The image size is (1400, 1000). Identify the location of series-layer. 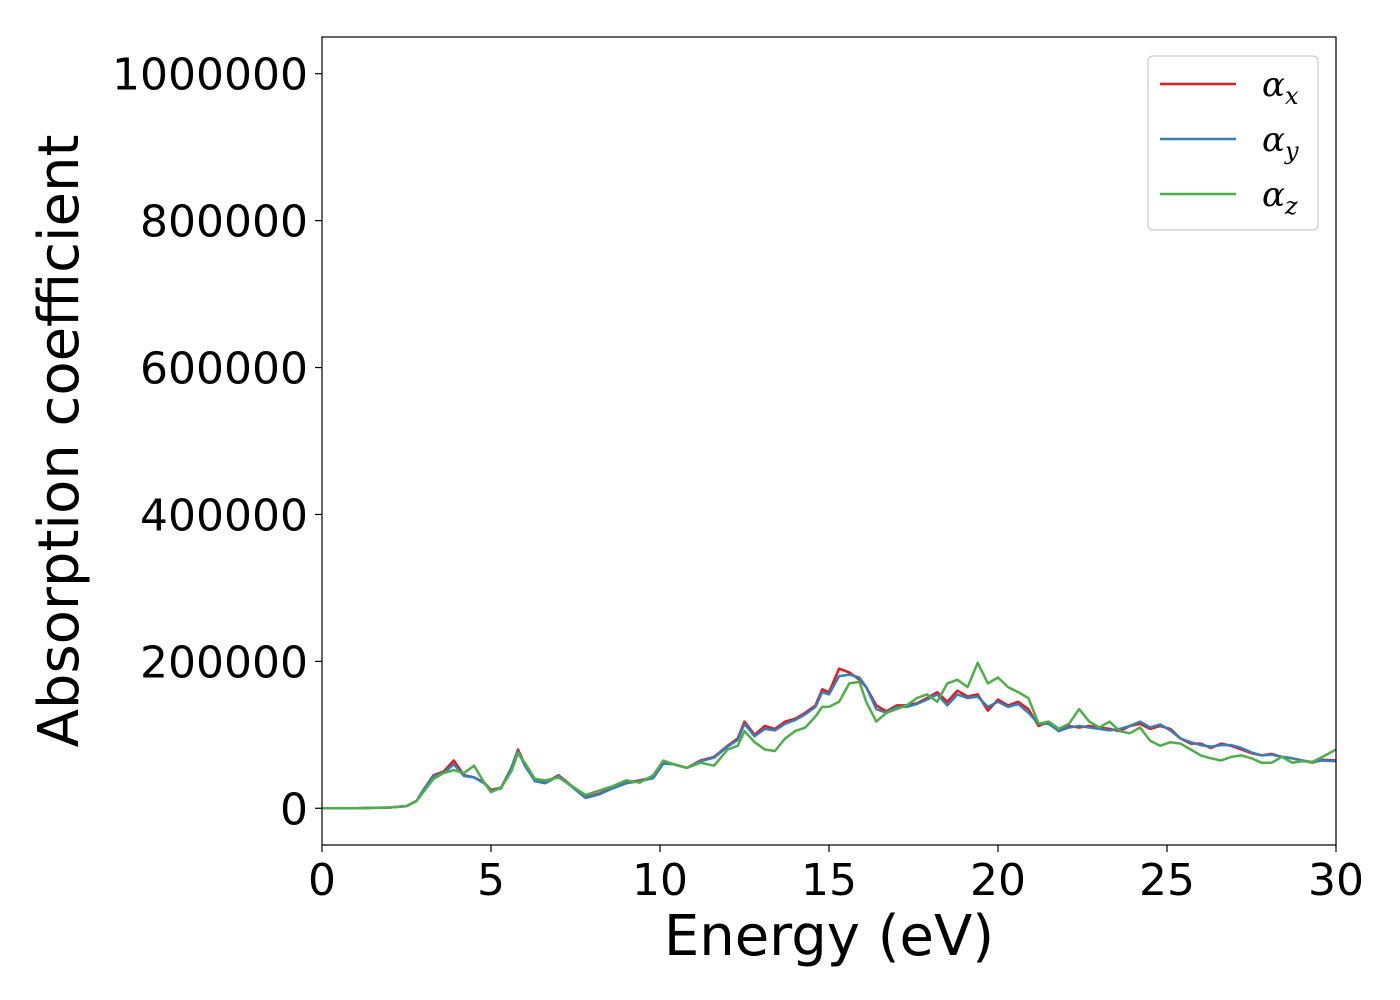
(829, 735).